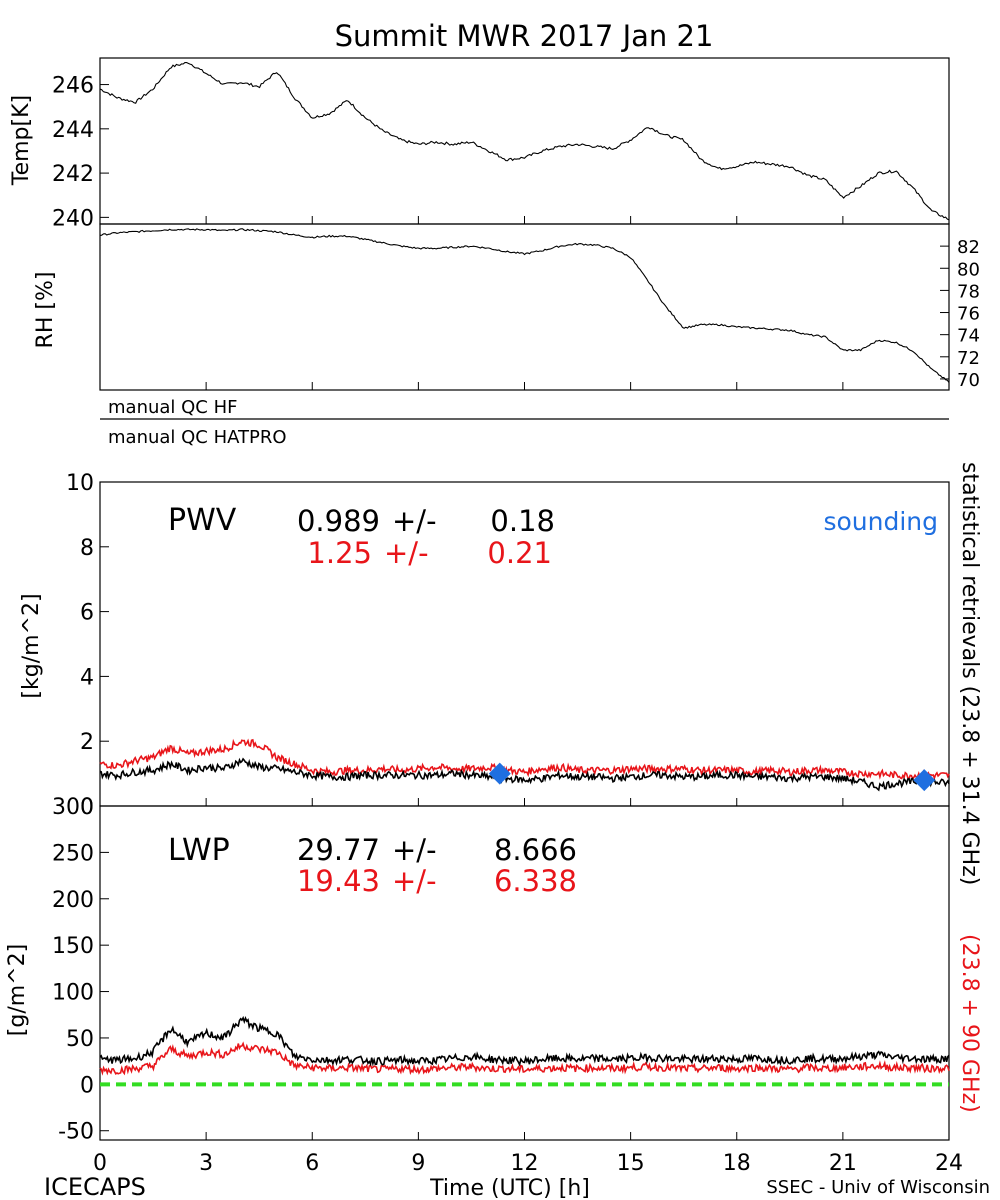 The height and width of the screenshot is (1200, 1000). I want to click on ytick-label-liquid-water-path-5: 200, so click(73, 900).